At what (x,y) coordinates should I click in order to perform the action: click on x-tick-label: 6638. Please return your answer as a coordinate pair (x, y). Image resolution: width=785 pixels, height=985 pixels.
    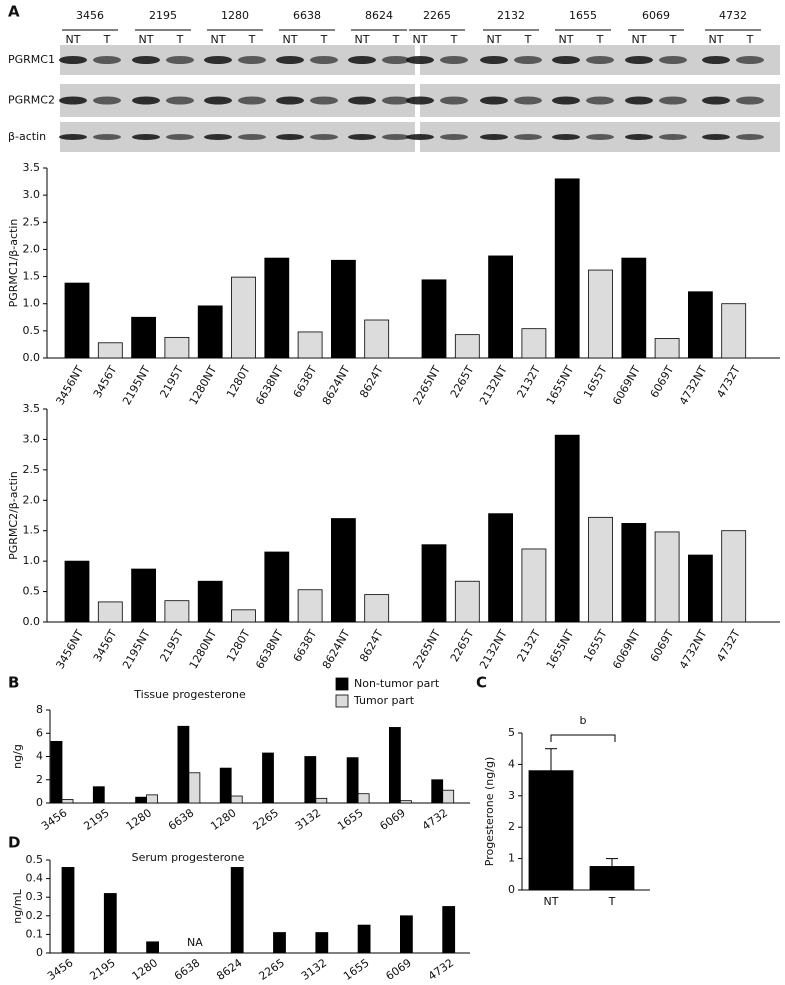
    Looking at the image, I should click on (187, 969).